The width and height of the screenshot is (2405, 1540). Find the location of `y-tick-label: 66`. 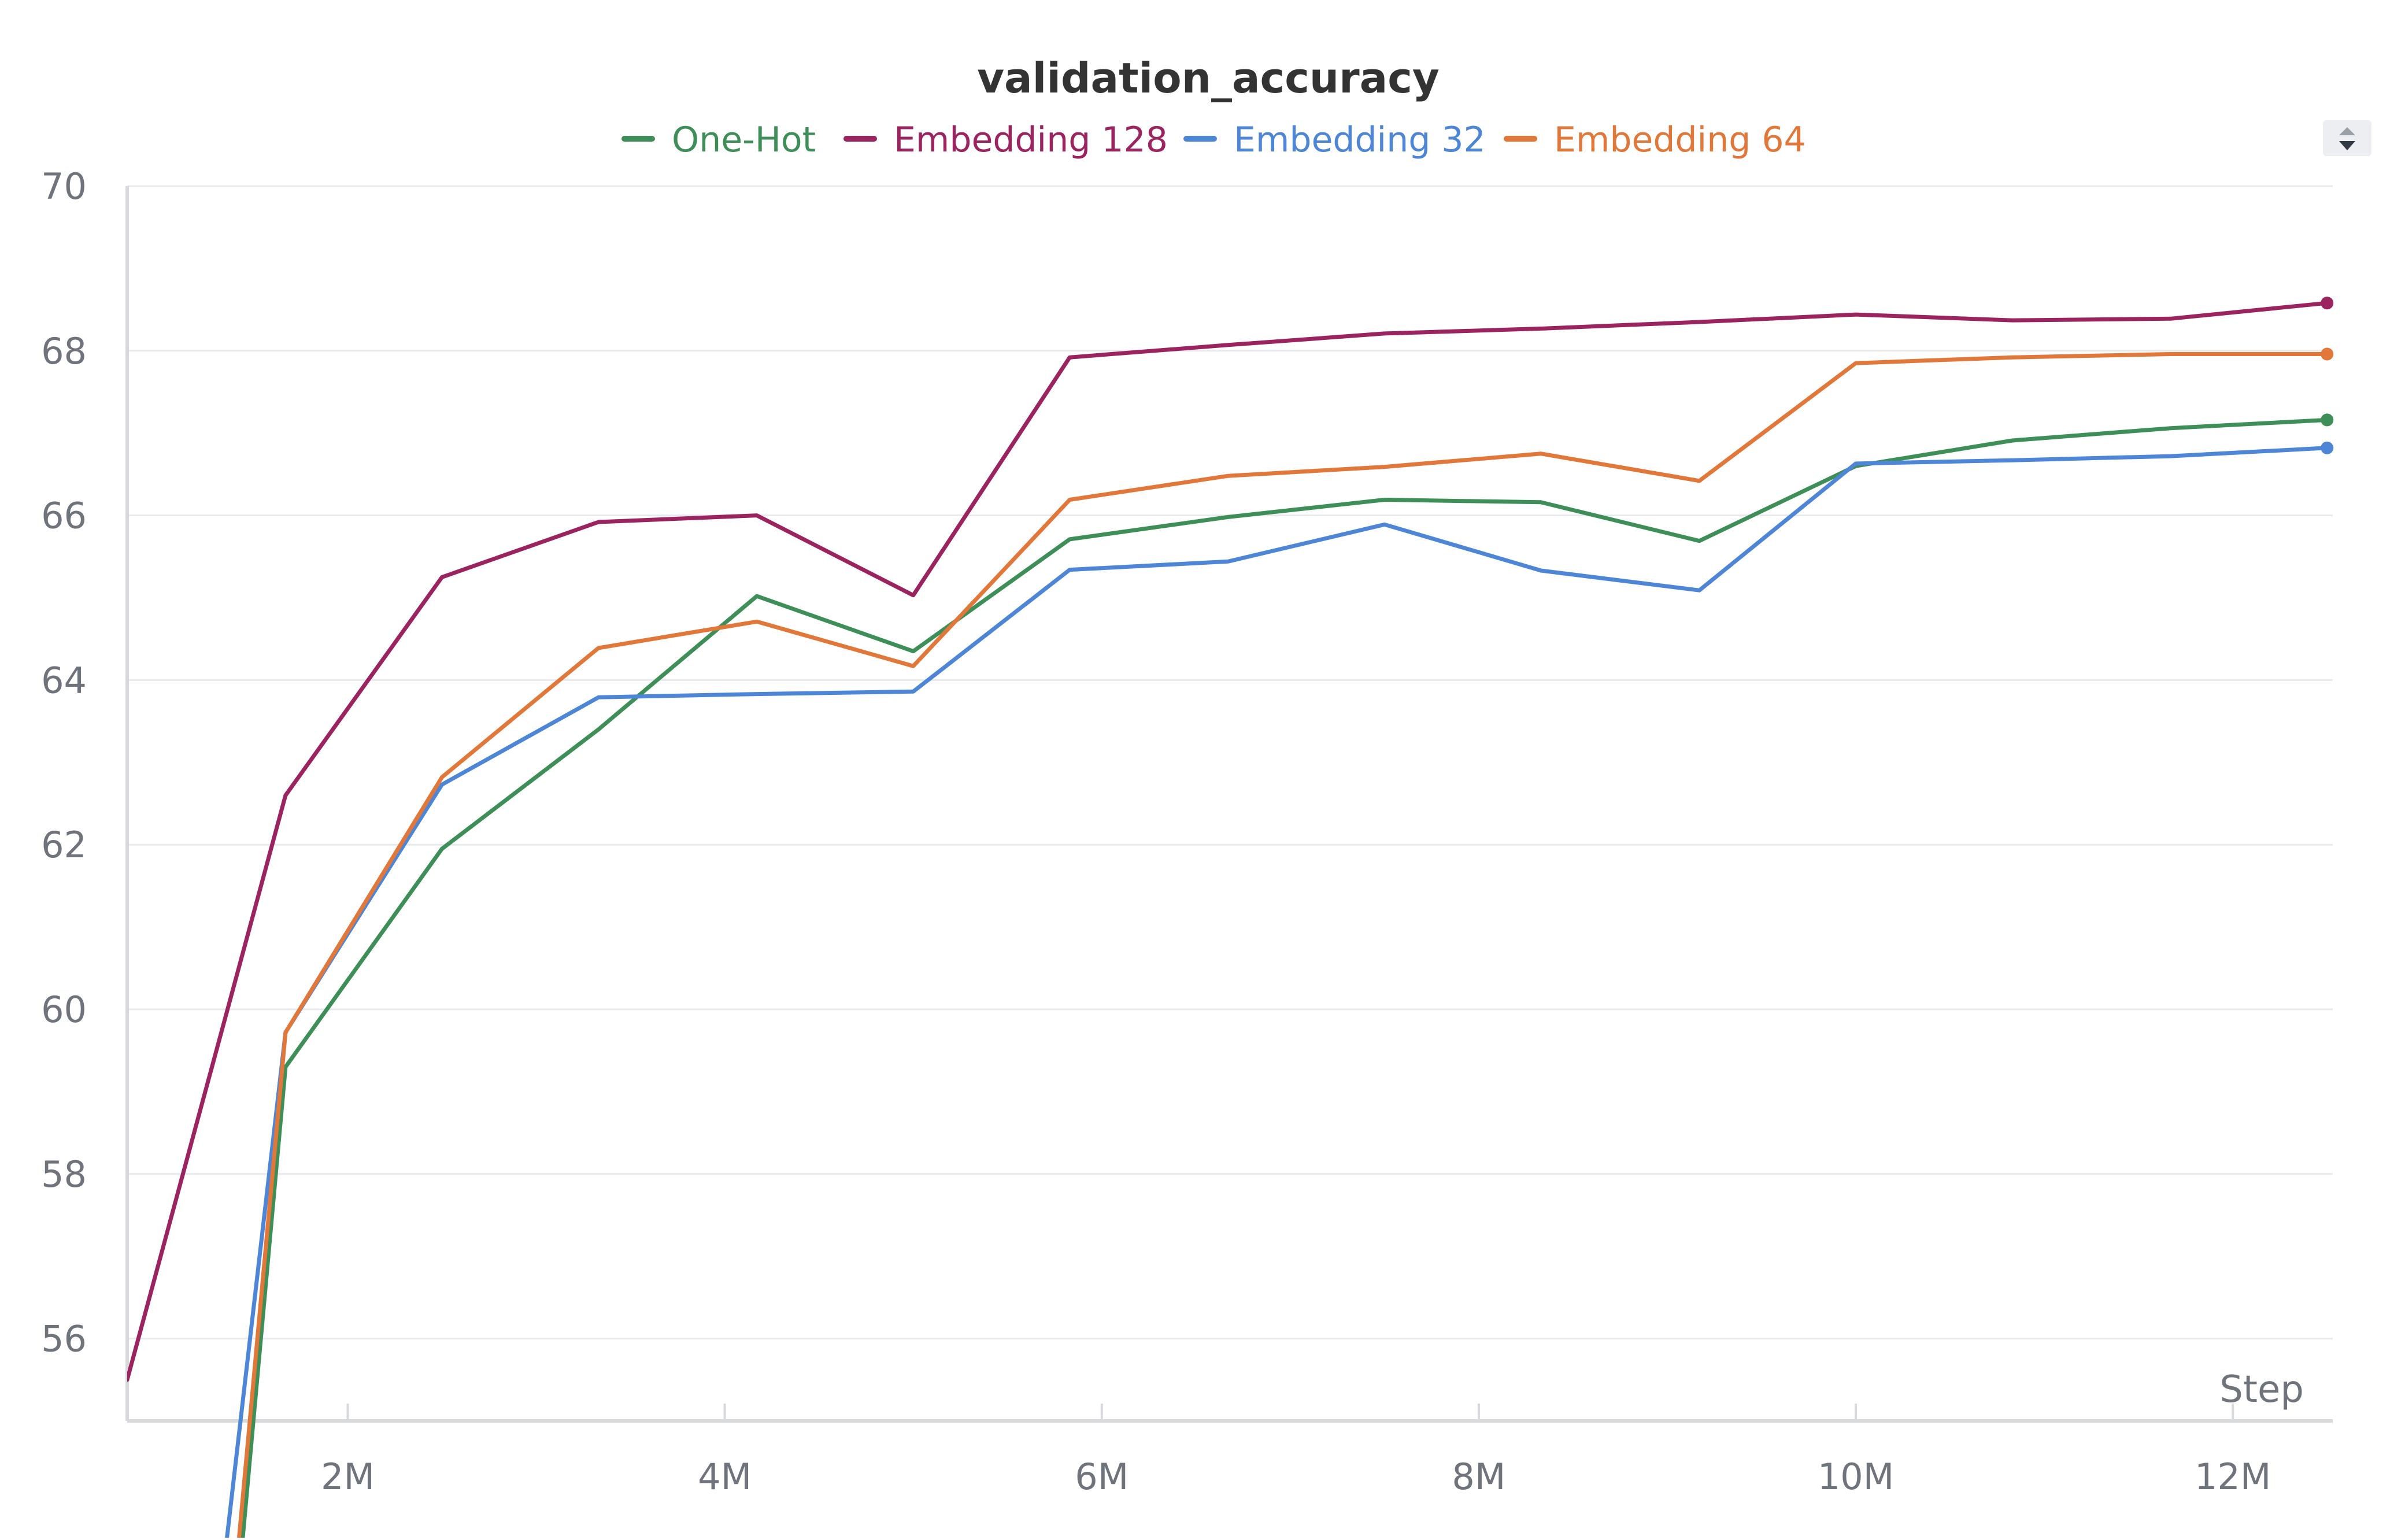

y-tick-label: 66 is located at coordinates (64, 516).